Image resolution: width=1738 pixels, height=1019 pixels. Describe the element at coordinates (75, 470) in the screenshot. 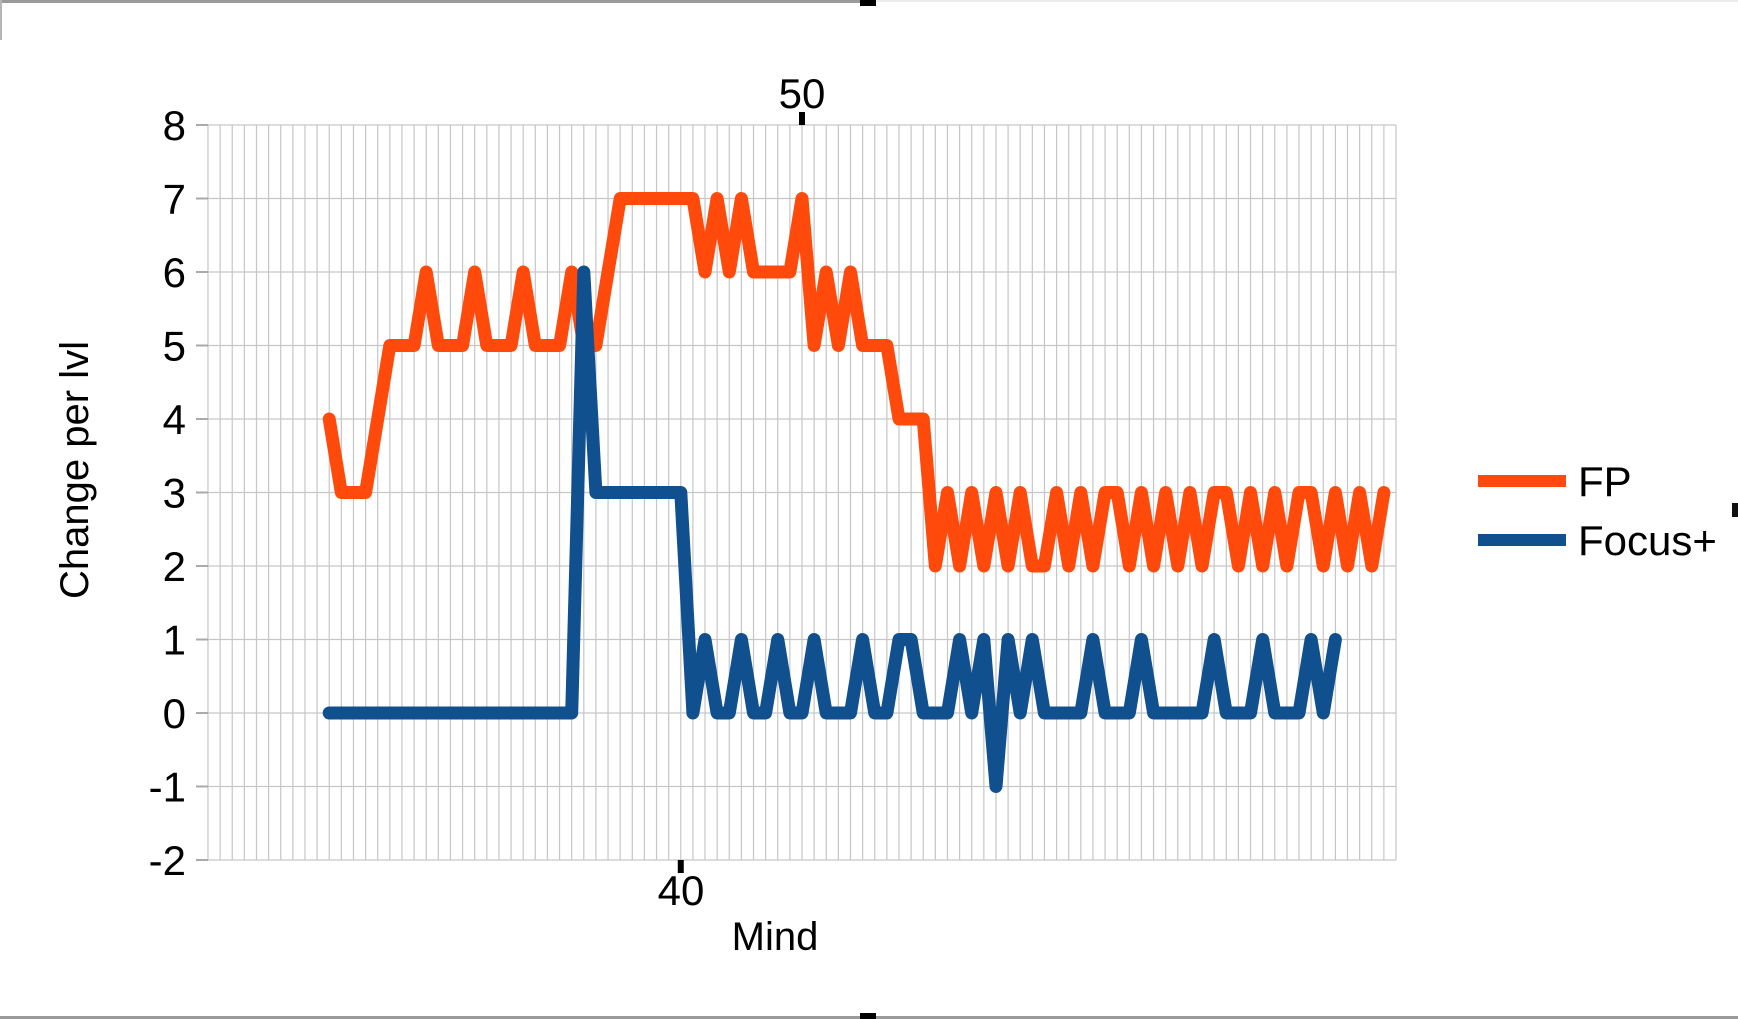

I see `y-axis-title: Change per lvl` at that location.